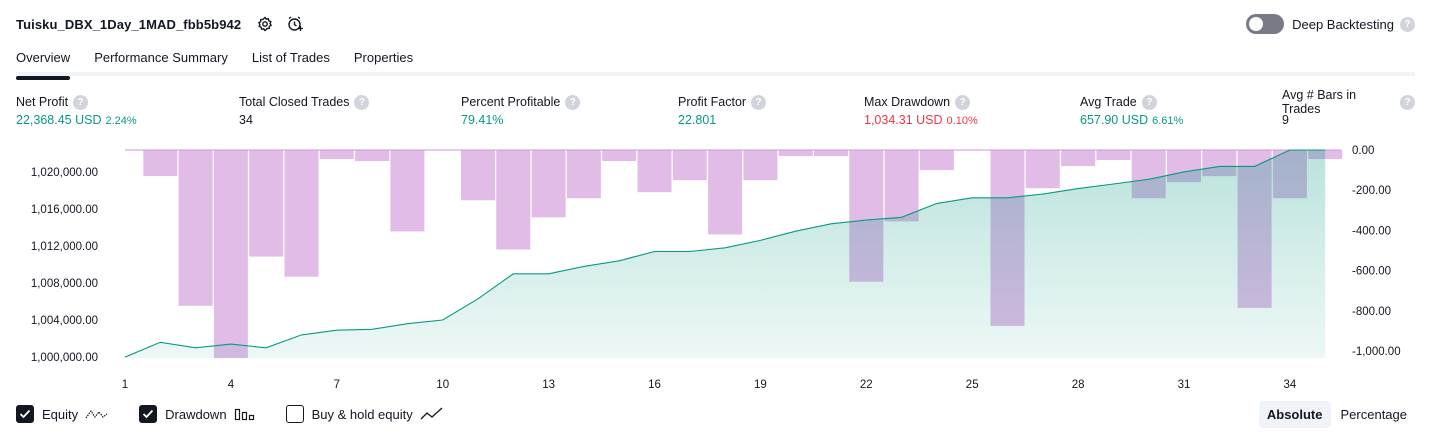 This screenshot has width=1431, height=438. Describe the element at coordinates (1078, 385) in the screenshot. I see `x-axis-tick: 28` at that location.